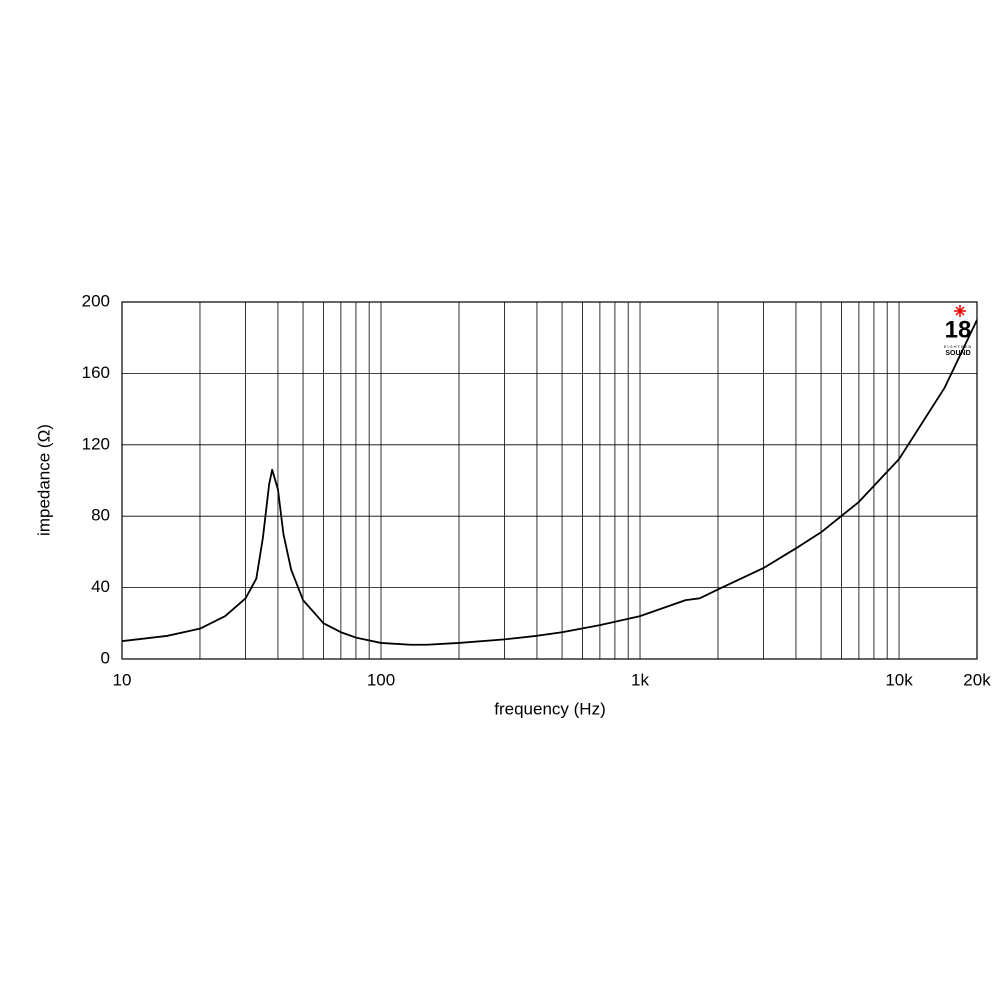 This screenshot has height=1005, width=1000. Describe the element at coordinates (977, 679) in the screenshot. I see `x-tick-label: 20k` at that location.